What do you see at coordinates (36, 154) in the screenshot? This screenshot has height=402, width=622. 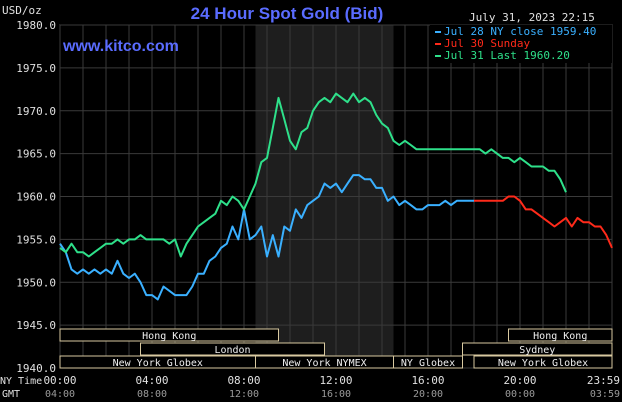 I see `y-tick-label: 1965.0` at bounding box center [36, 154].